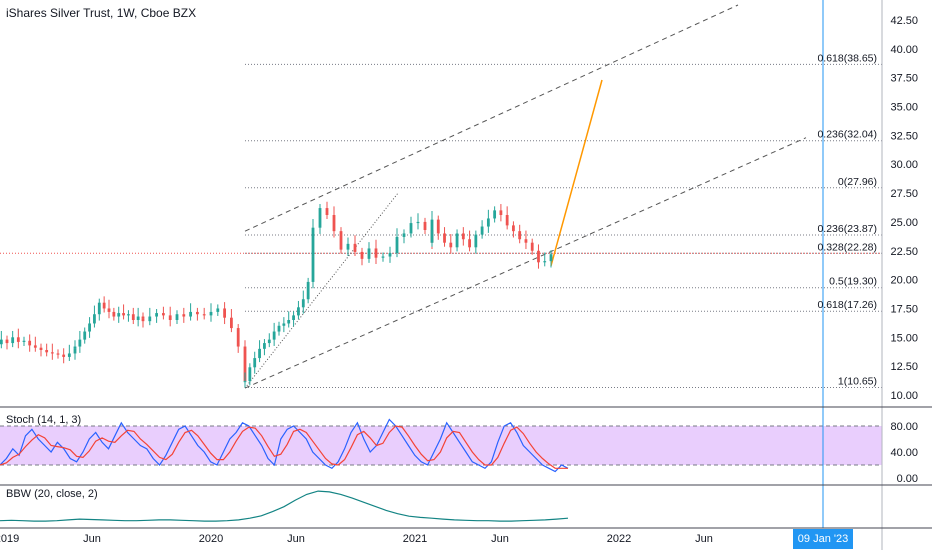 This screenshot has width=932, height=555. I want to click on bbw-label: BBW (20, close, 2), so click(52, 494).